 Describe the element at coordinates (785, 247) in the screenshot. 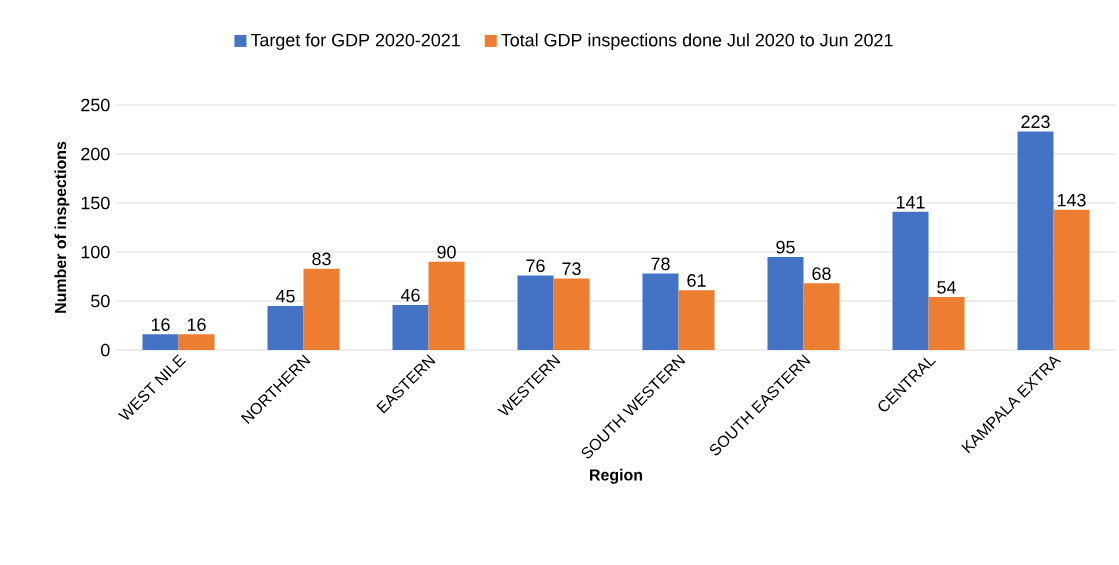

I see `data-label: 95` at that location.